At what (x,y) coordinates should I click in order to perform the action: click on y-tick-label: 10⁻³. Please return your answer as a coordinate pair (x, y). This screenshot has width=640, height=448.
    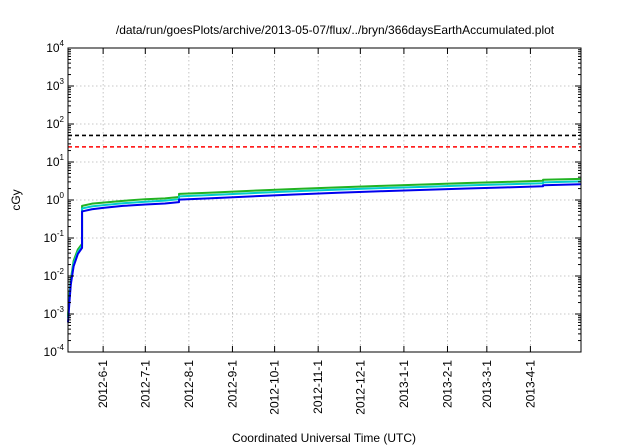
    Looking at the image, I should click on (54, 313).